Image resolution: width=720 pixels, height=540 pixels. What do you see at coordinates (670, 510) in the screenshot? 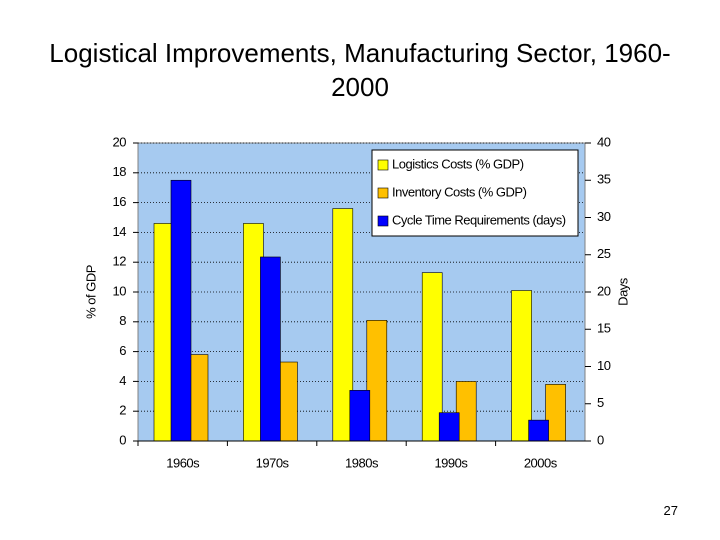
I see `slide-number: 27` at bounding box center [670, 510].